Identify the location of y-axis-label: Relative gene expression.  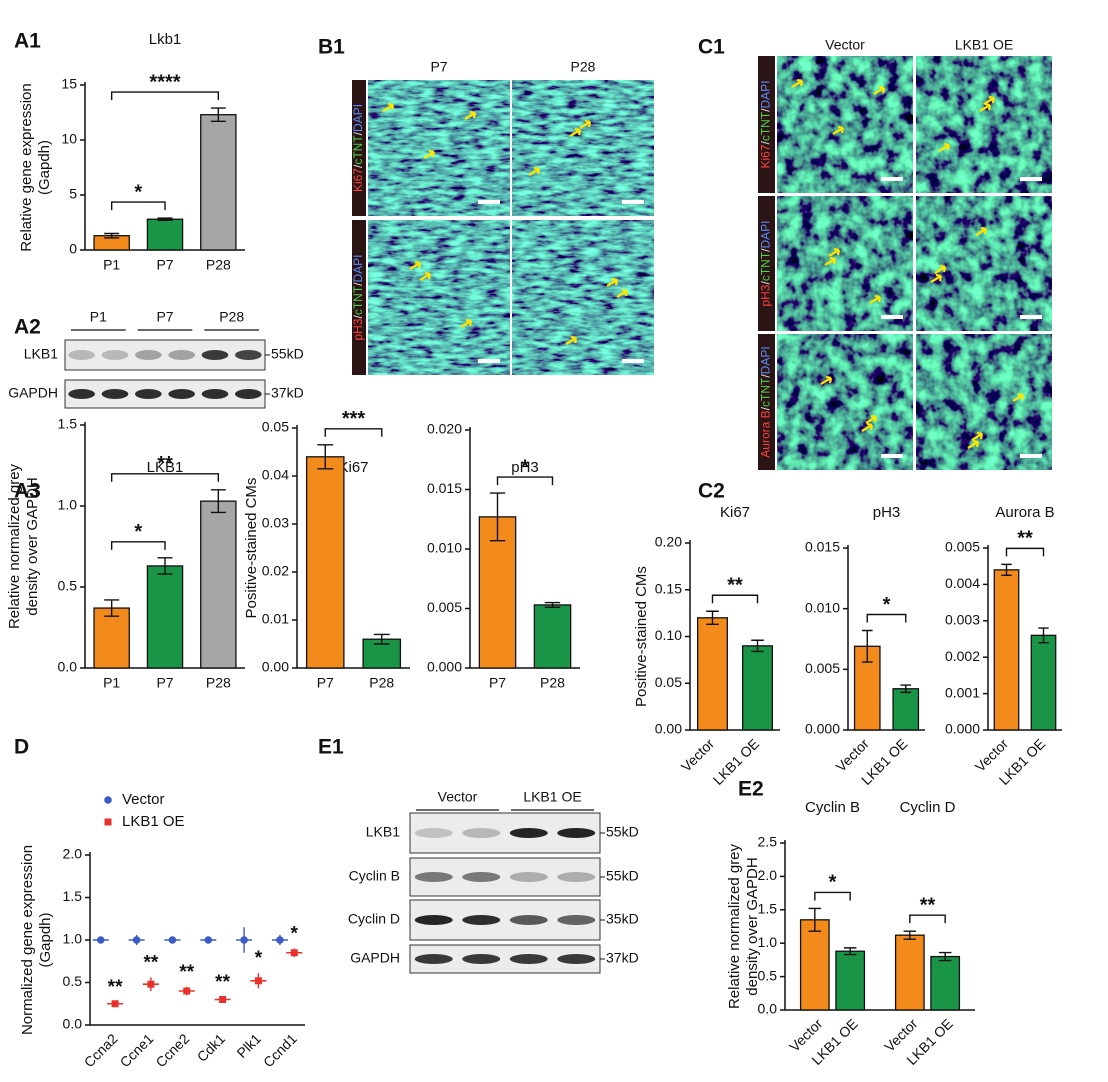
(26, 167).